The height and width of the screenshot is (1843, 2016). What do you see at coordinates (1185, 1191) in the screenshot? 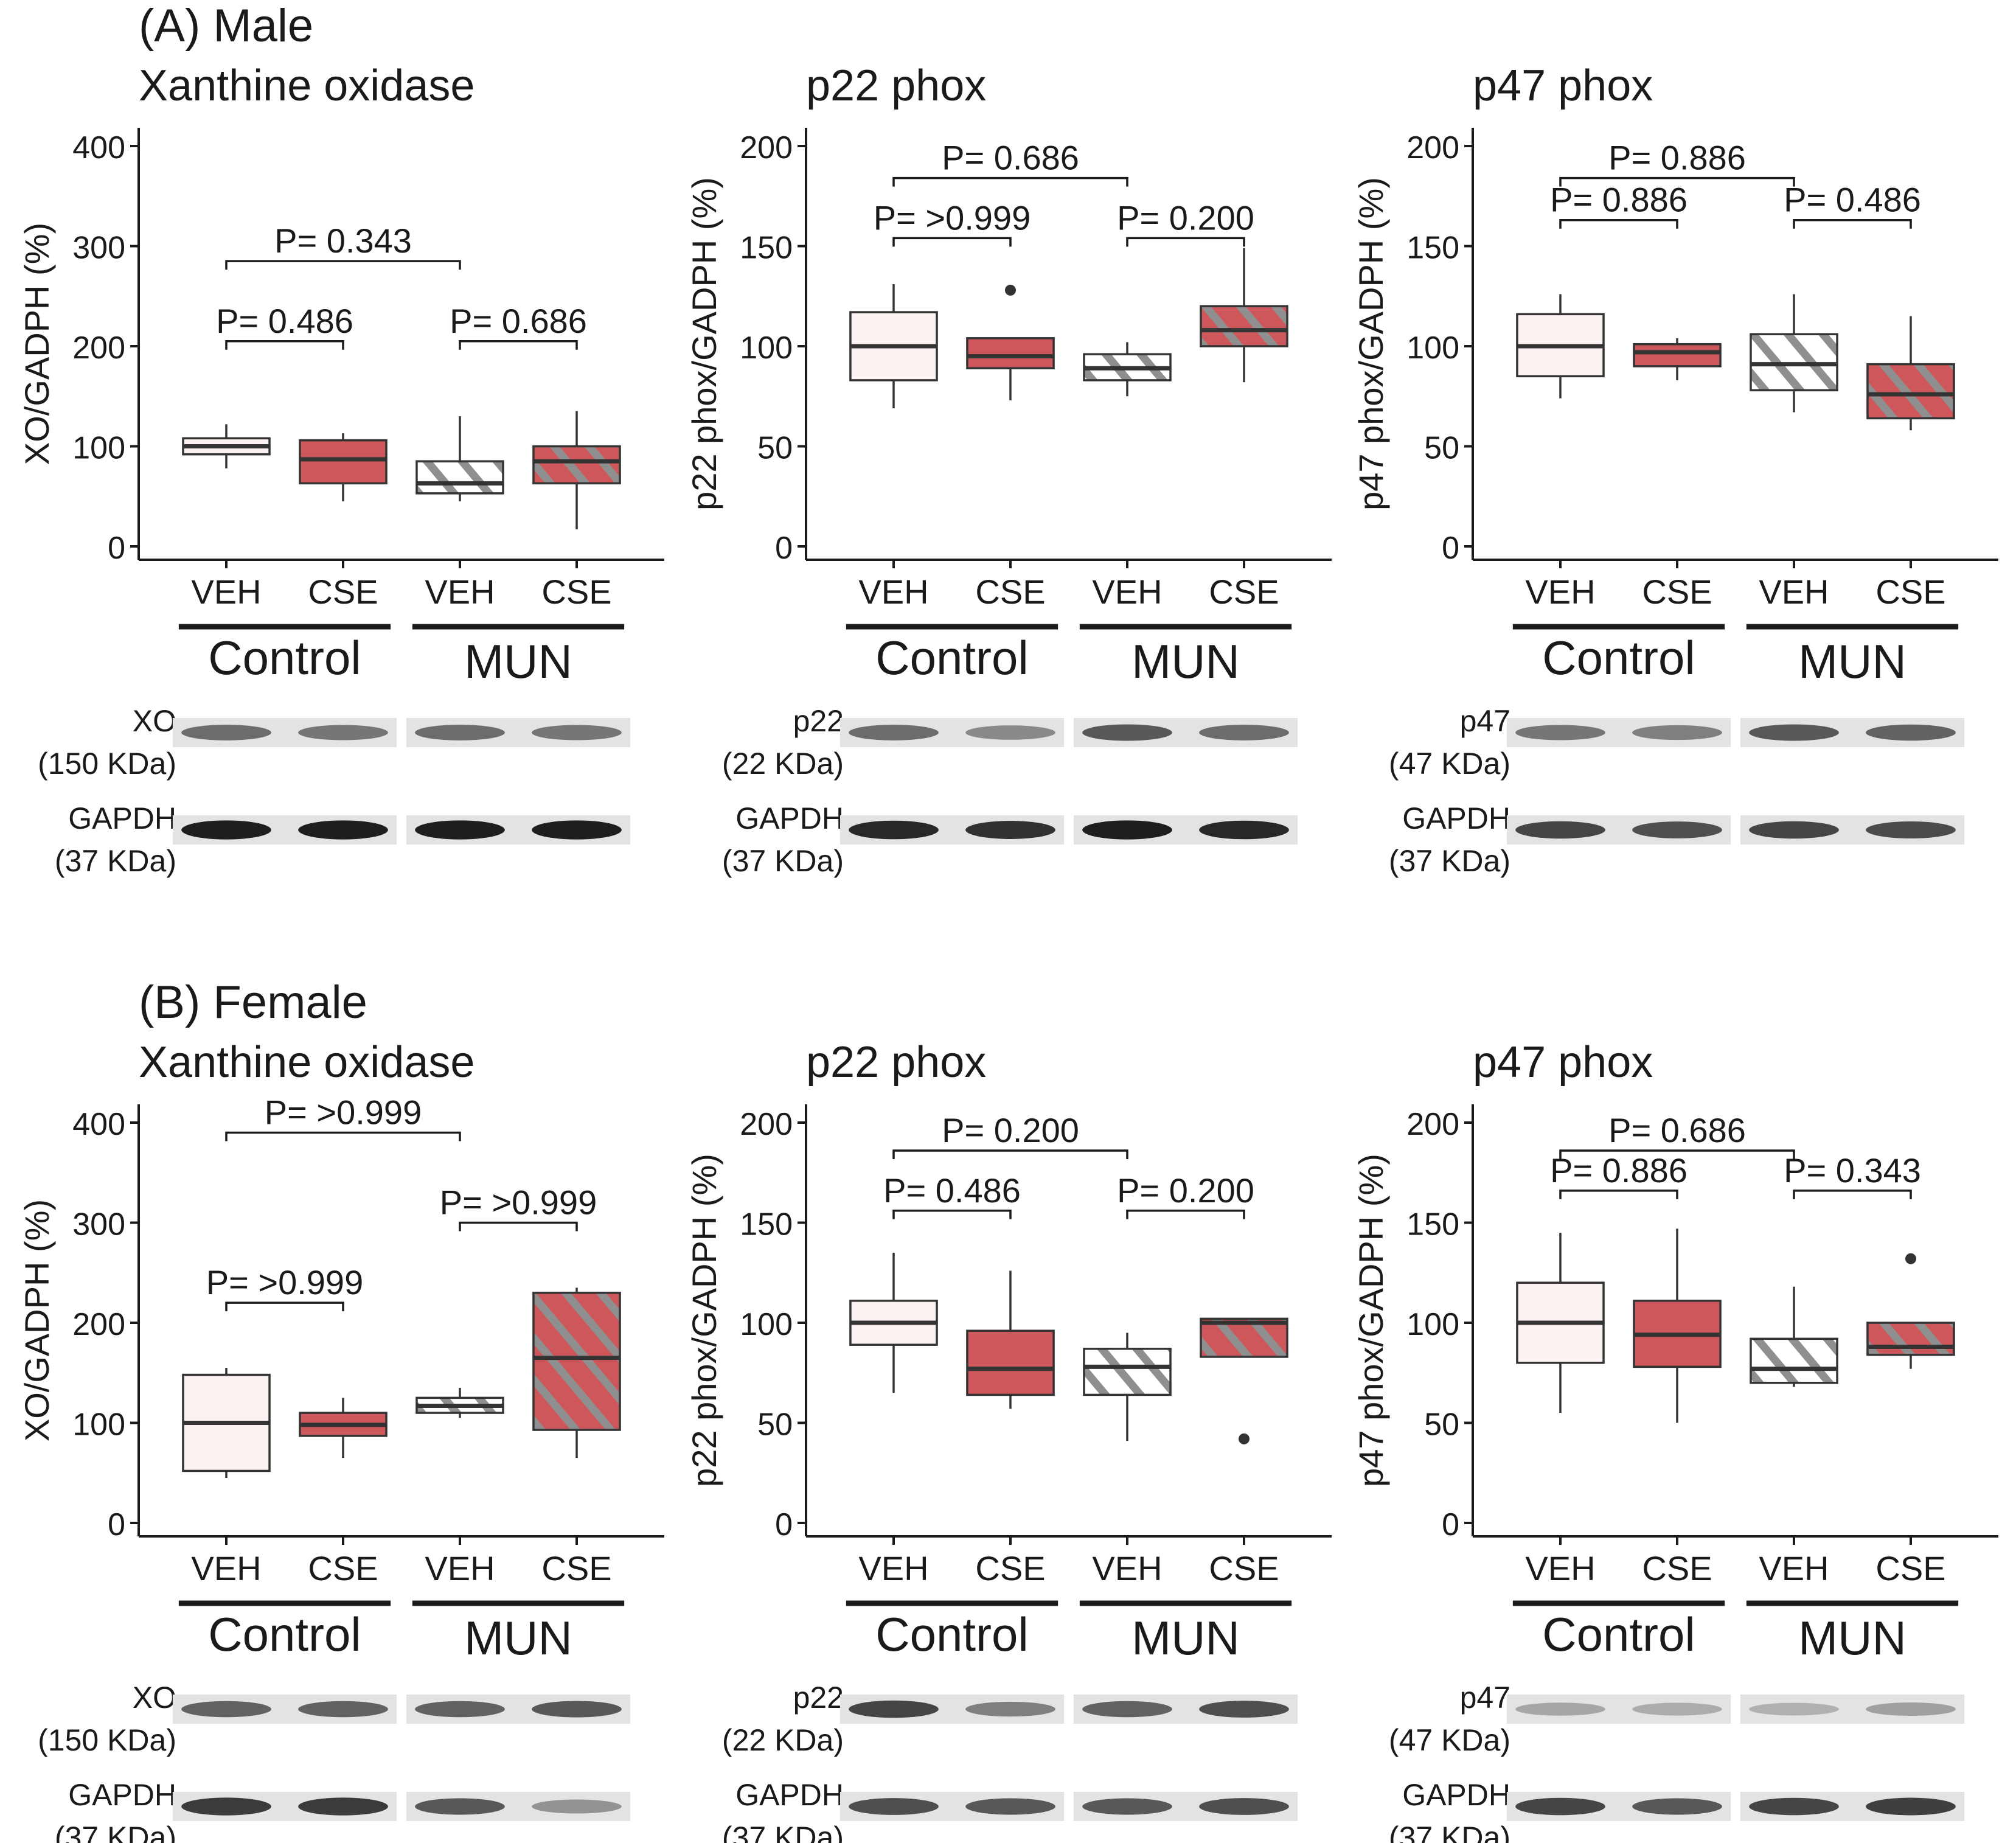
I see `p-value-label: P= 0.200` at bounding box center [1185, 1191].